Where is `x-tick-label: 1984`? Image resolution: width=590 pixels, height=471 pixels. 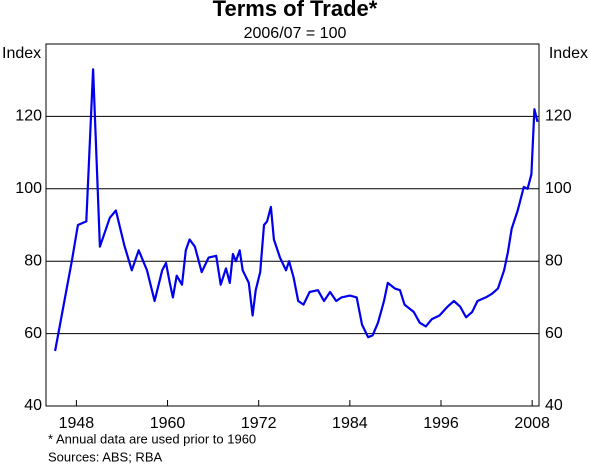 x-tick-label: 1984 is located at coordinates (350, 423).